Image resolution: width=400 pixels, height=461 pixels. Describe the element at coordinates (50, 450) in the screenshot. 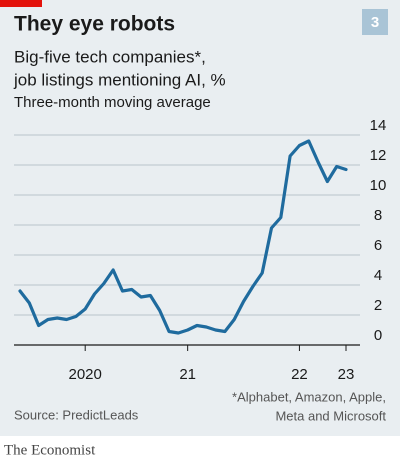

I see `brand: The Economist` at that location.